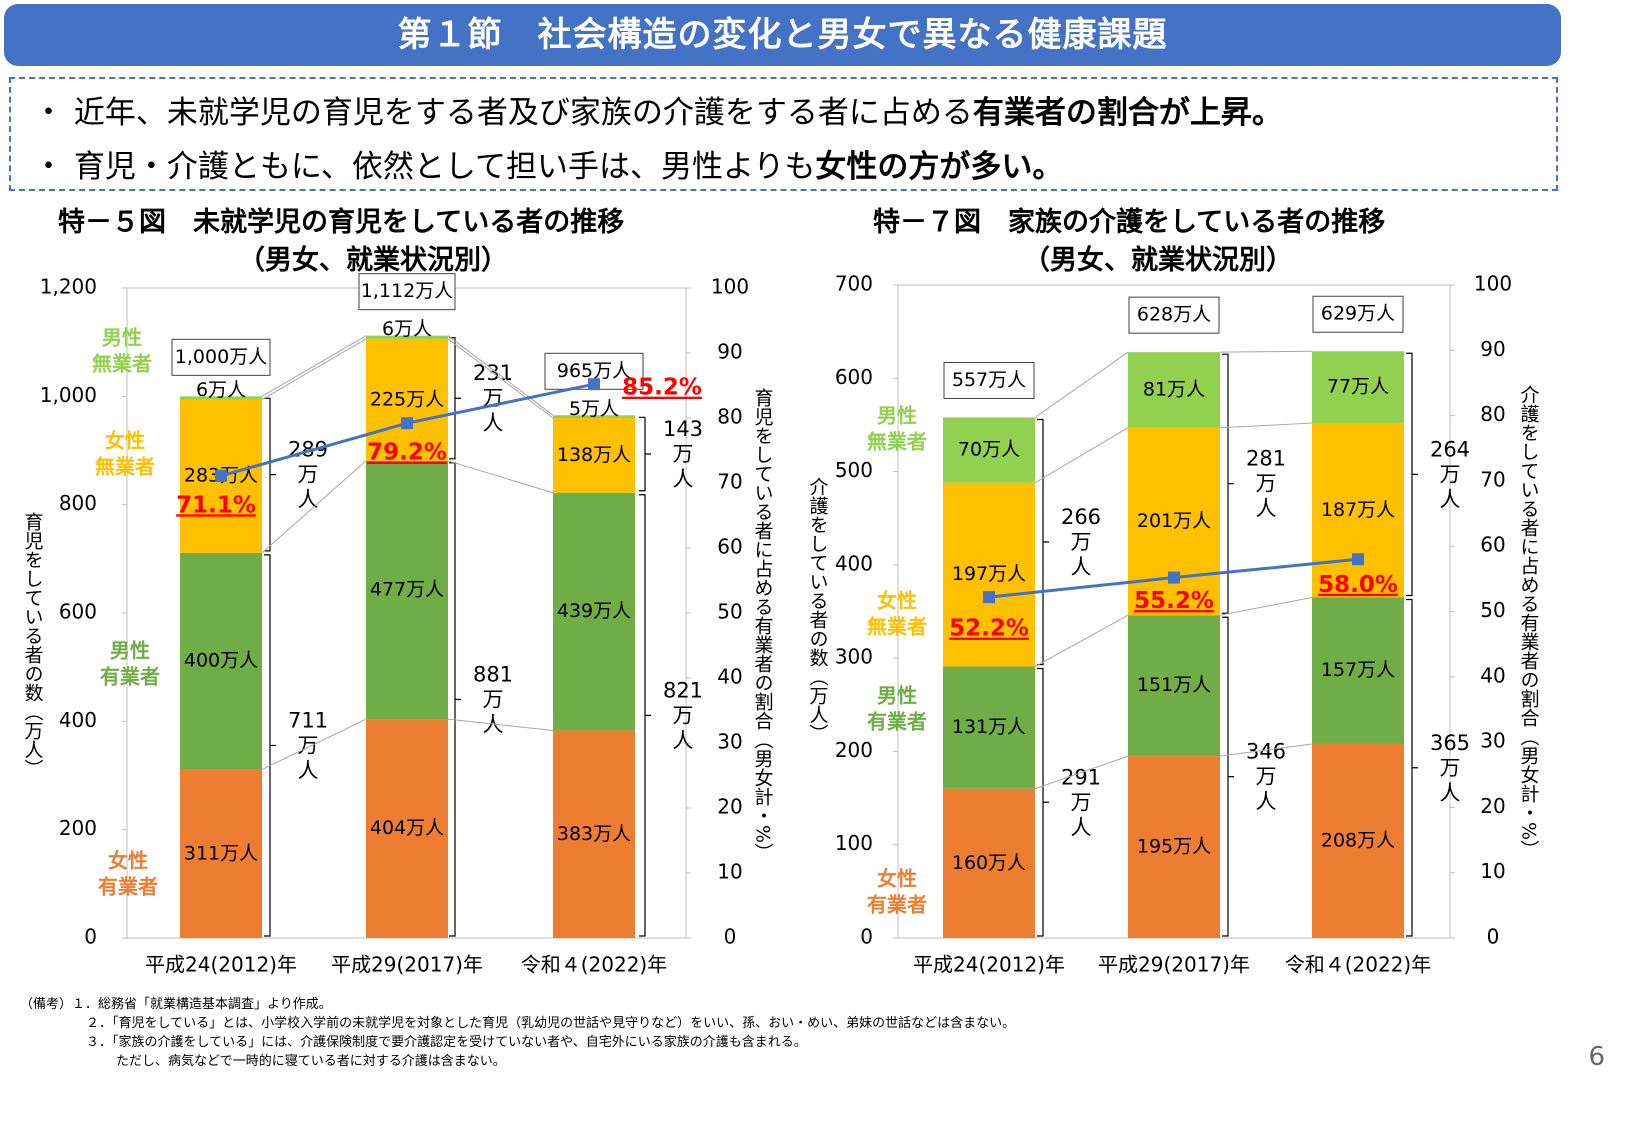 The width and height of the screenshot is (1625, 1125). I want to click on y-tick-label: 300, so click(854, 657).